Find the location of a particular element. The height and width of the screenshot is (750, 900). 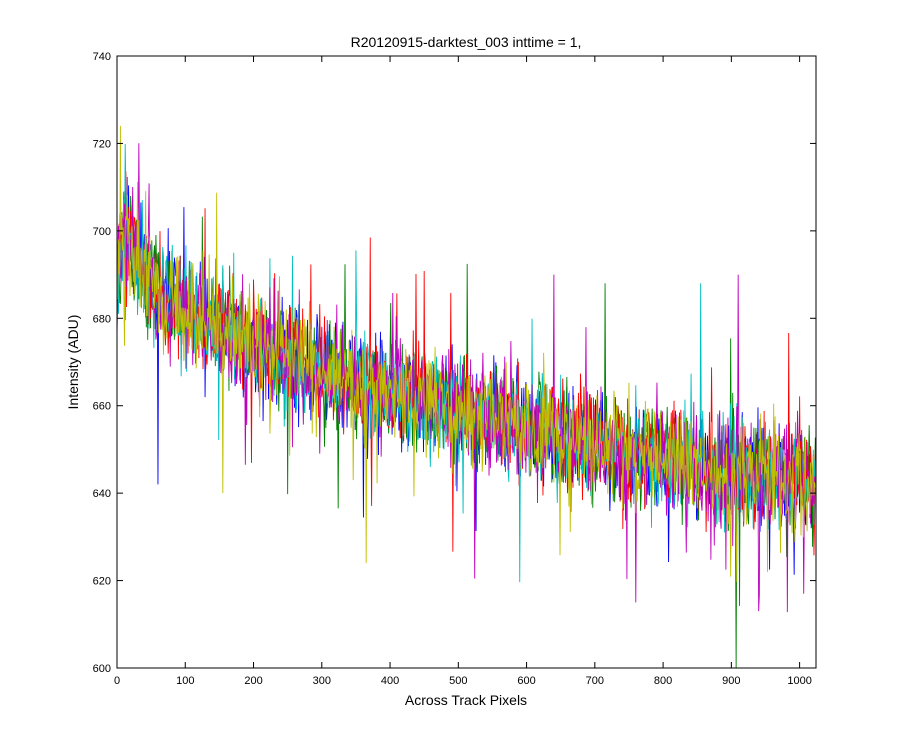

y-tick-label: 720 is located at coordinates (102, 144).